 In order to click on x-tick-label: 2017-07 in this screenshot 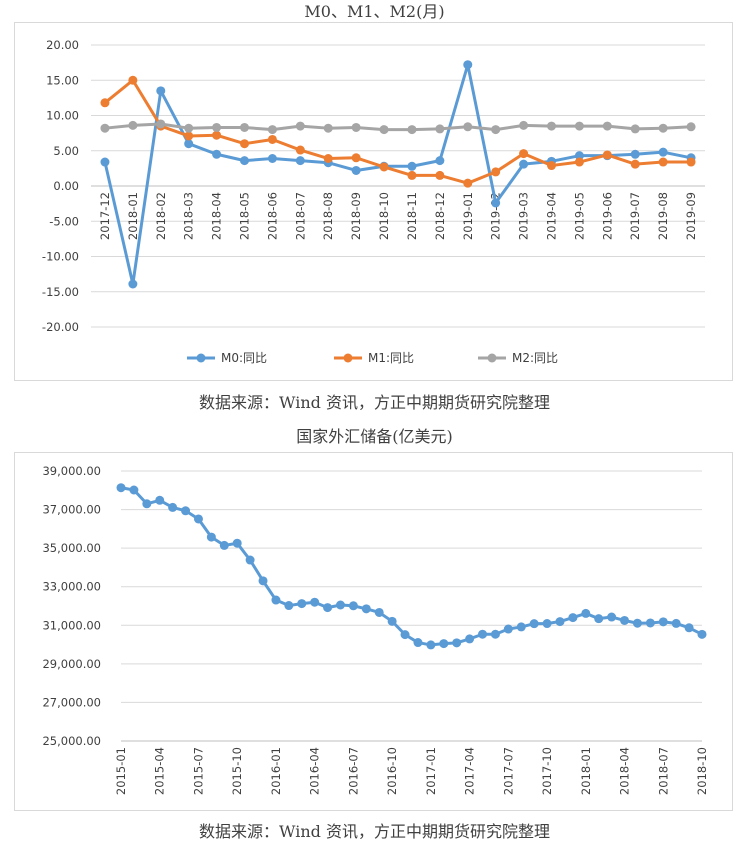, I will do `click(508, 771)`.